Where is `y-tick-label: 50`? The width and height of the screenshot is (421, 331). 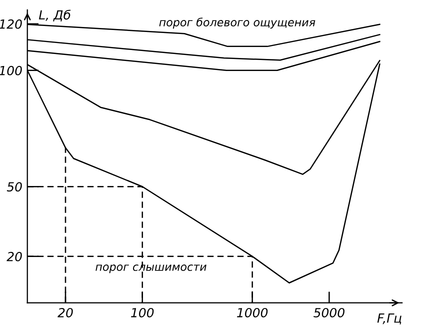
y-tick-label: 50 is located at coordinates (14, 187).